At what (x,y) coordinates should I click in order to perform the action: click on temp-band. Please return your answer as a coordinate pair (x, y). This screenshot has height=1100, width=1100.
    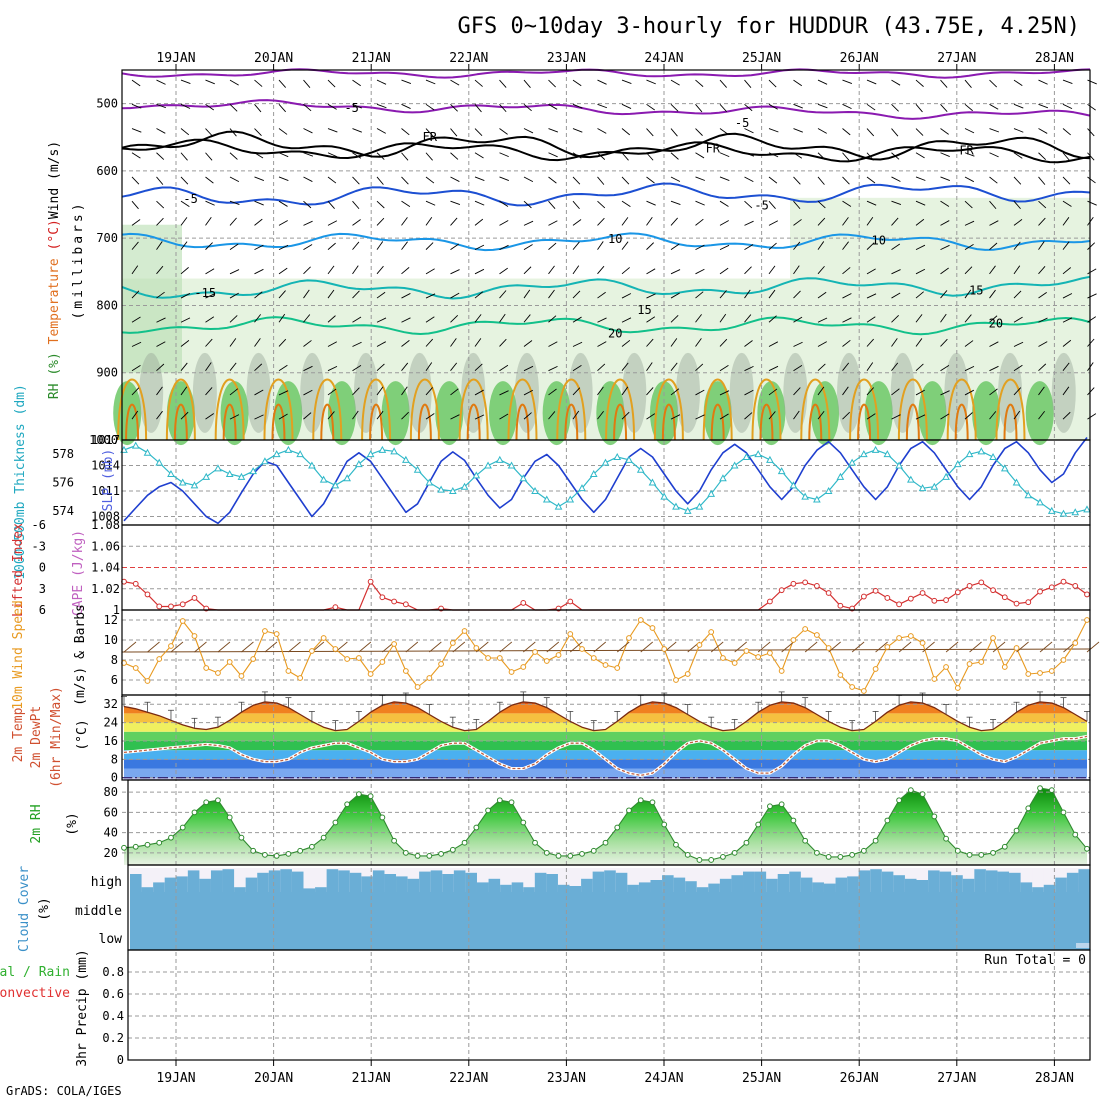
    Looking at the image, I should click on (605, 703).